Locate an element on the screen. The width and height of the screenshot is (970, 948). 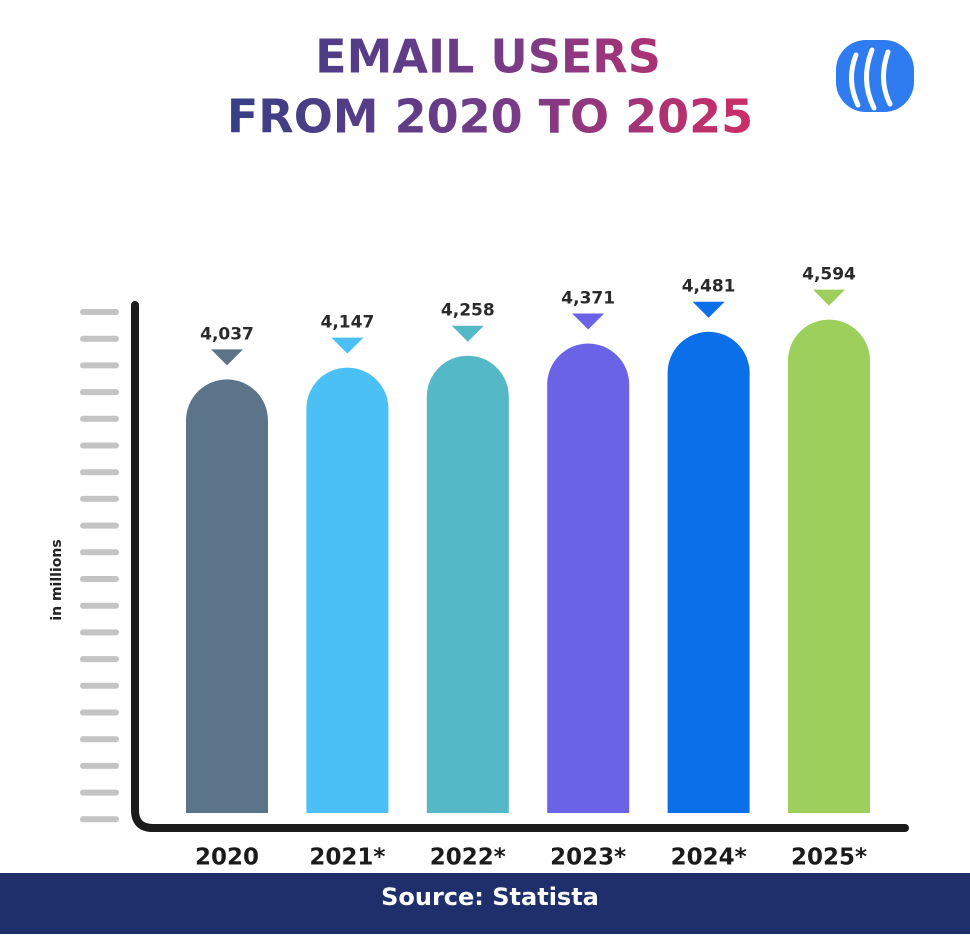
axis-decoration is located at coordinates (99, 566).